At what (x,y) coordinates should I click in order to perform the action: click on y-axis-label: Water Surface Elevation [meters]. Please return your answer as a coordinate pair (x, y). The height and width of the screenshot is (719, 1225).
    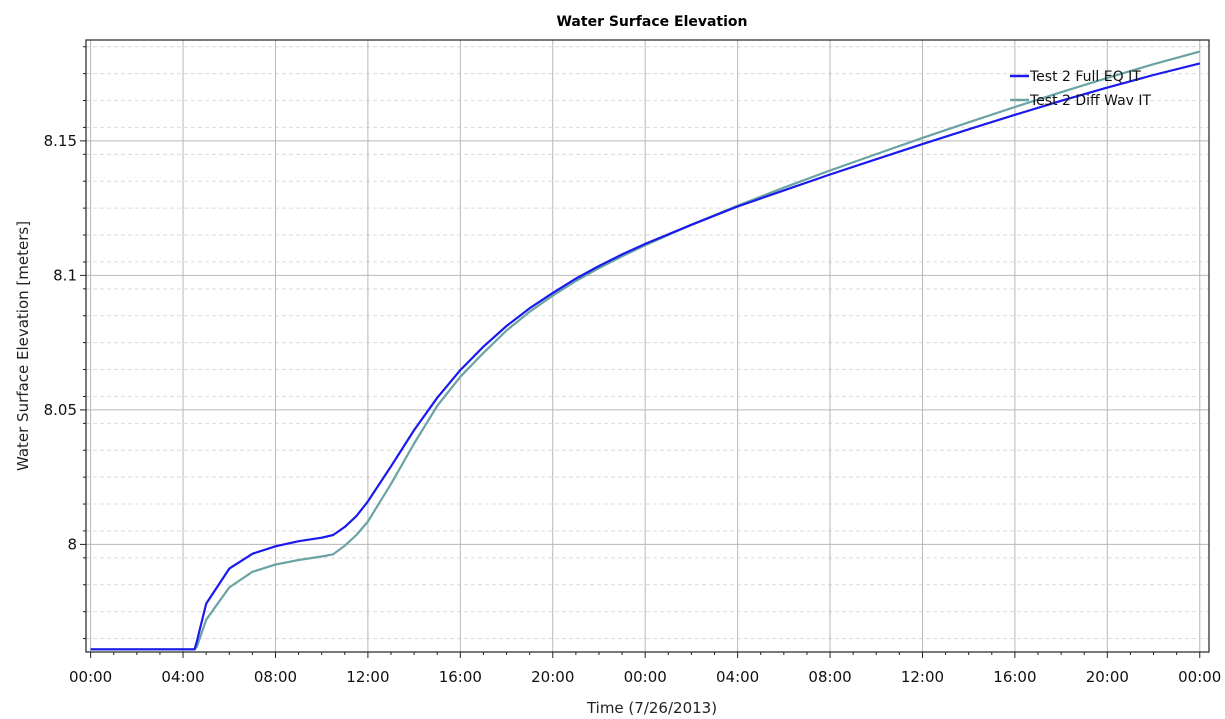
    Looking at the image, I should click on (23, 346).